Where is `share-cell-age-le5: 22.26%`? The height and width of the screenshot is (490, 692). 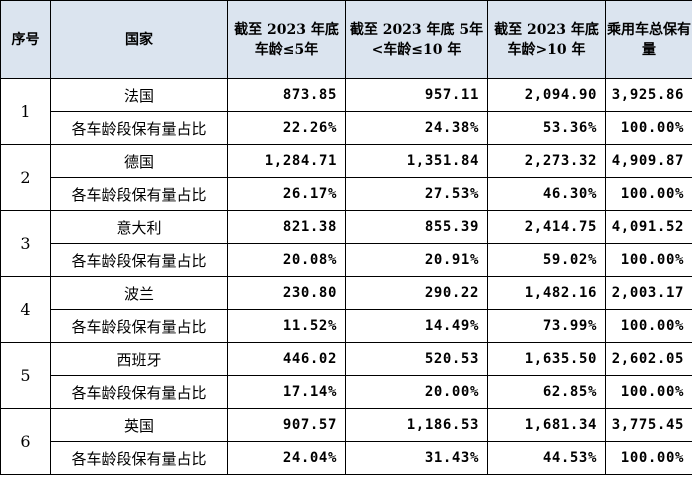
share-cell-age-le5: 22.26% is located at coordinates (286, 128).